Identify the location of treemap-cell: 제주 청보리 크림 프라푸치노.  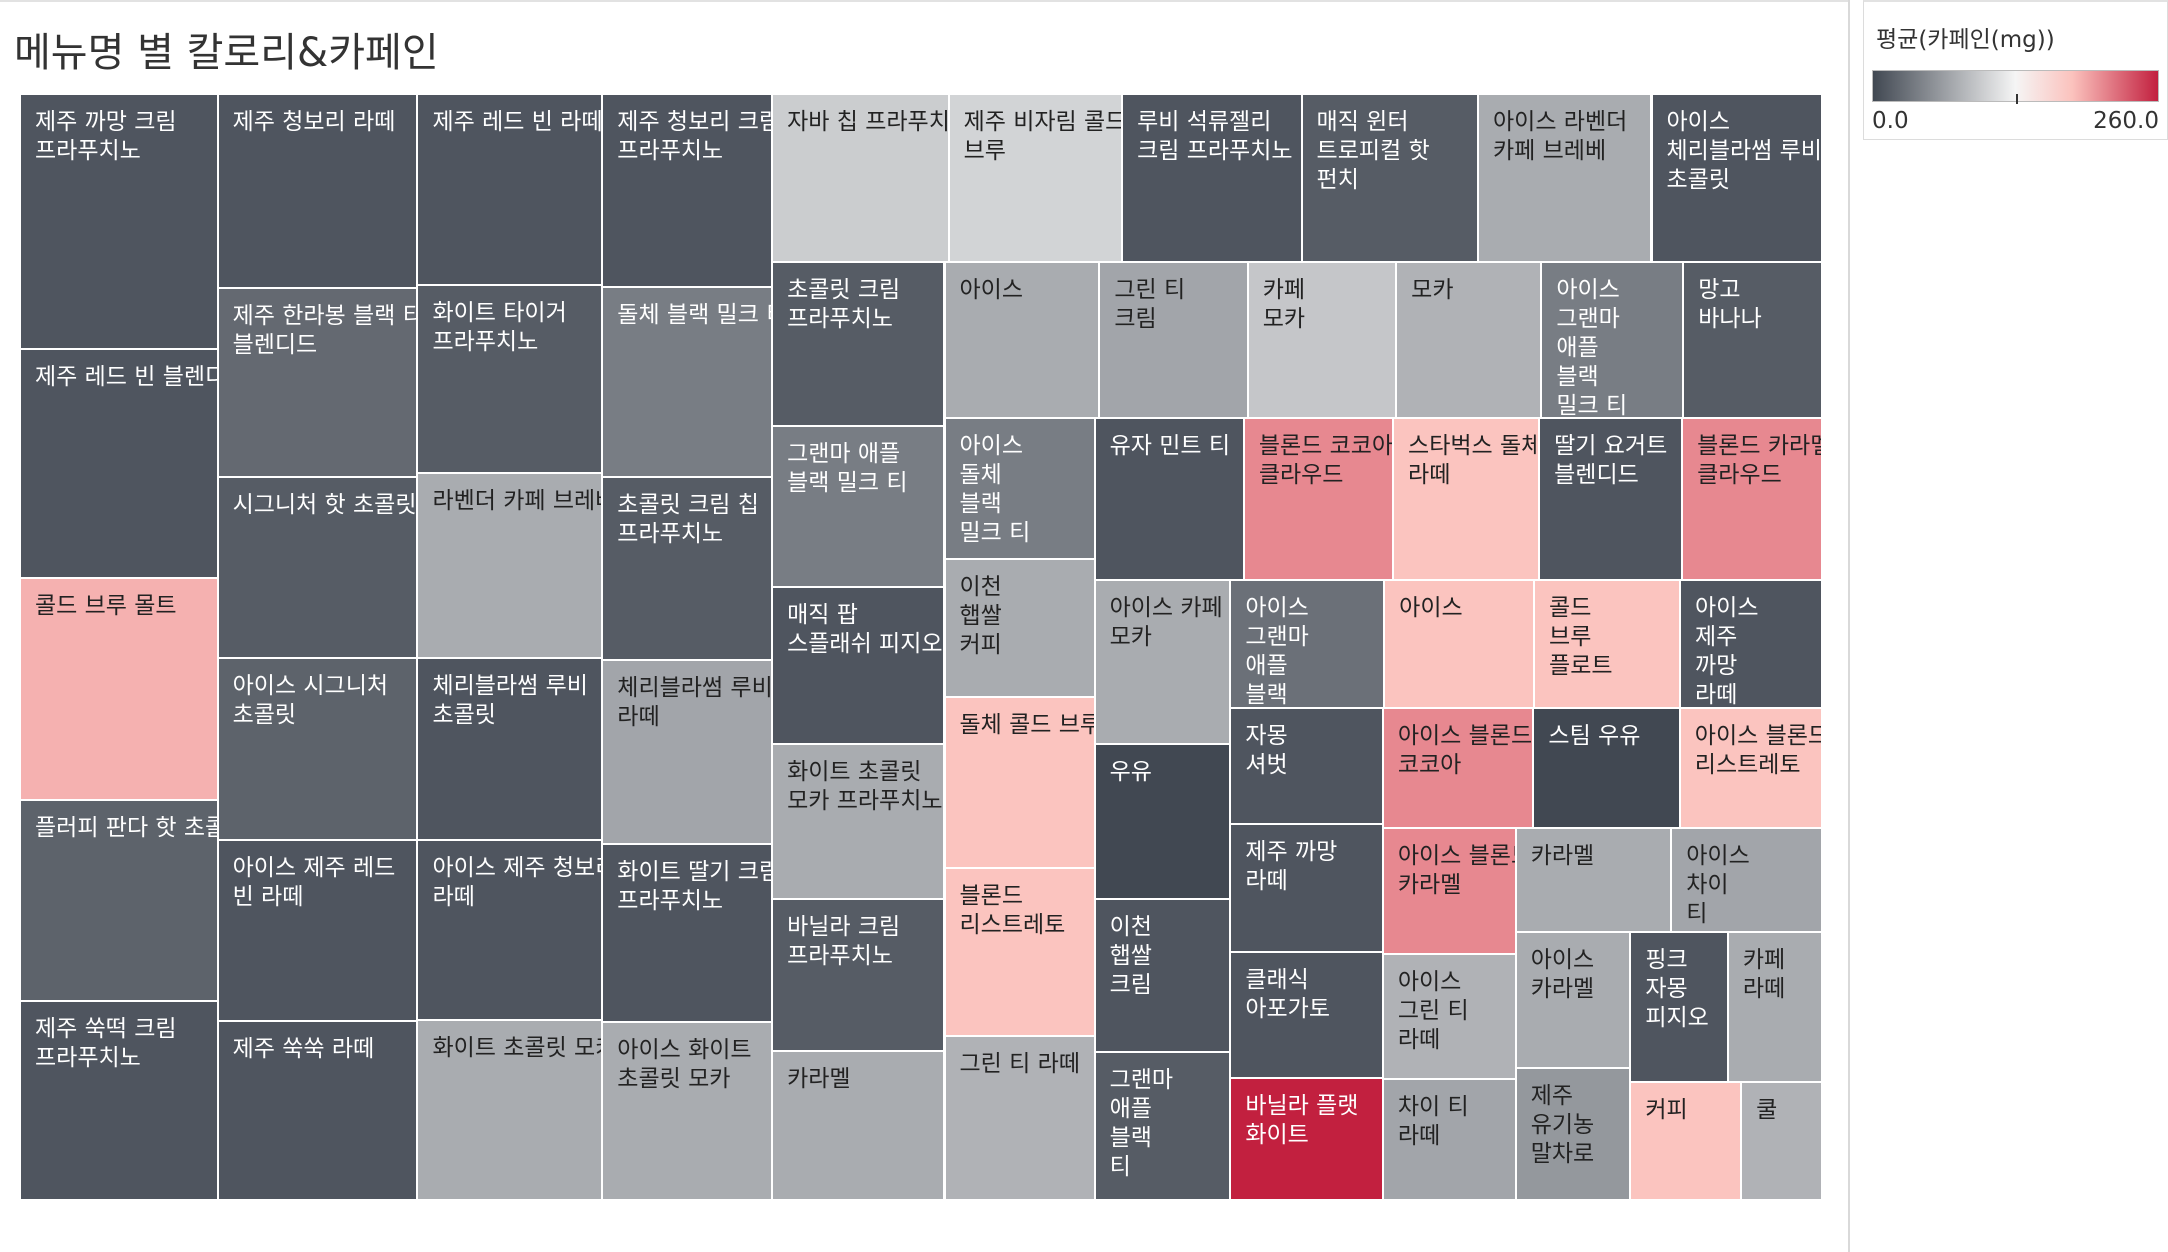
(688, 191).